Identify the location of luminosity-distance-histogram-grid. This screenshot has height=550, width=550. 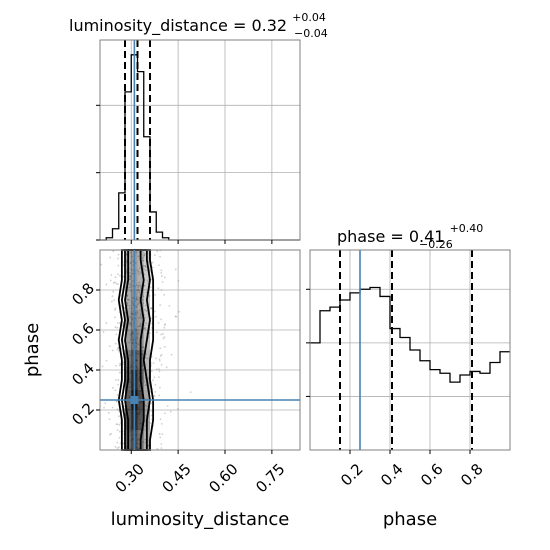
(200, 140).